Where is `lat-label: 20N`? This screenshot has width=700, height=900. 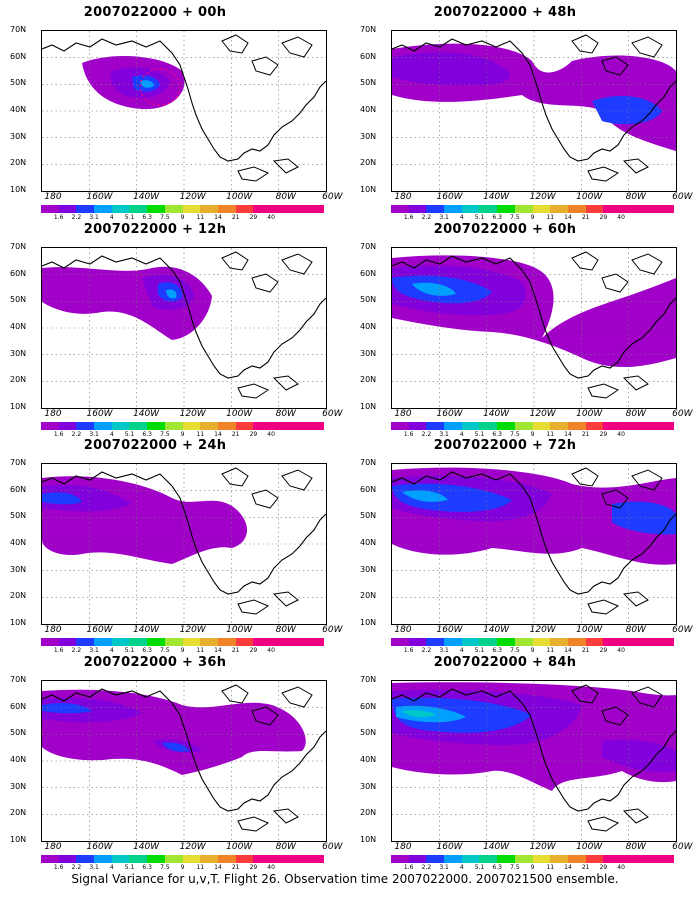 lat-label: 20N is located at coordinates (368, 813).